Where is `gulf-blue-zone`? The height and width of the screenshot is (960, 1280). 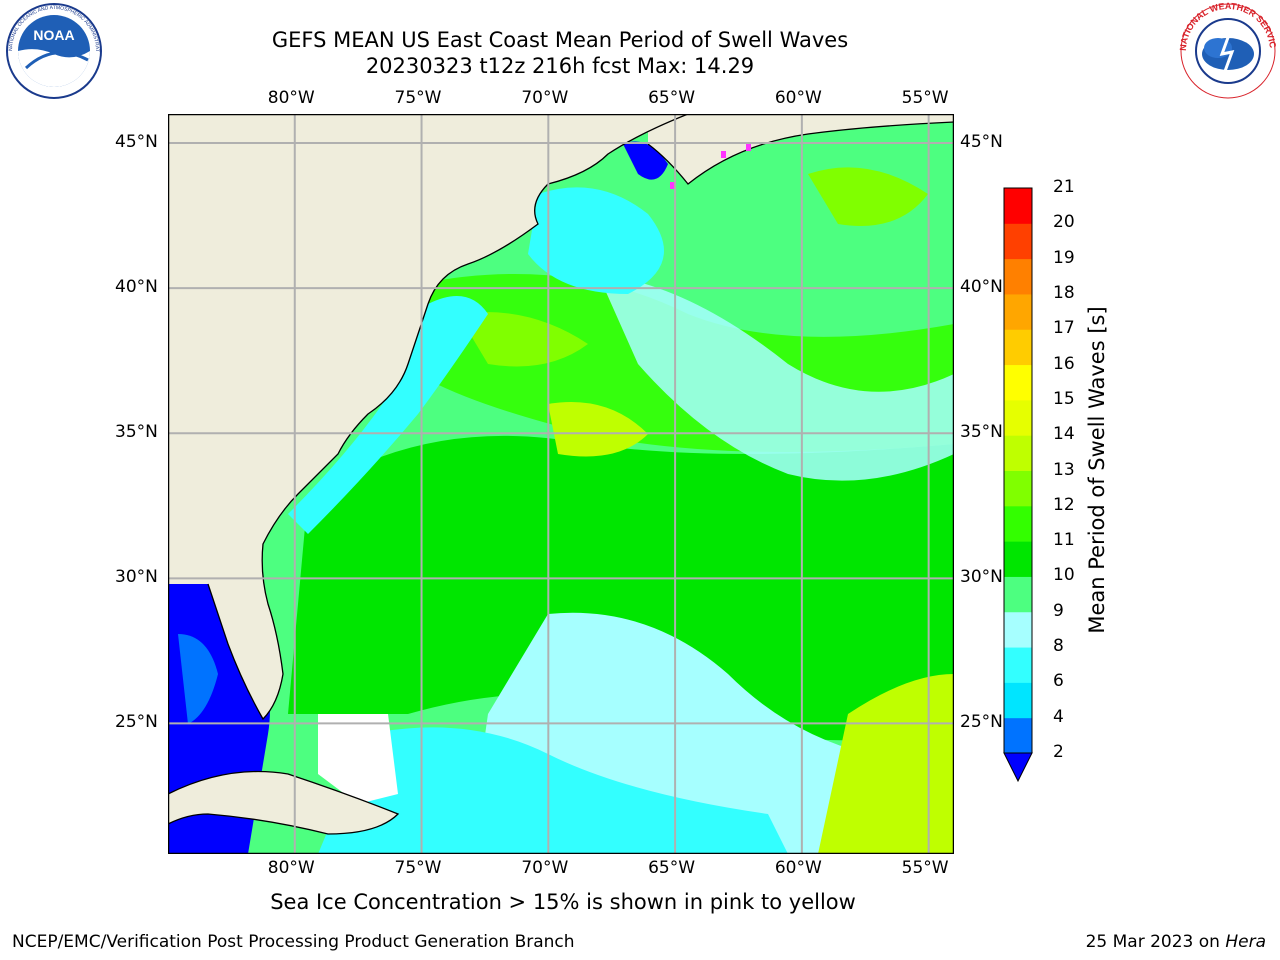 gulf-blue-zone is located at coordinates (198, 679).